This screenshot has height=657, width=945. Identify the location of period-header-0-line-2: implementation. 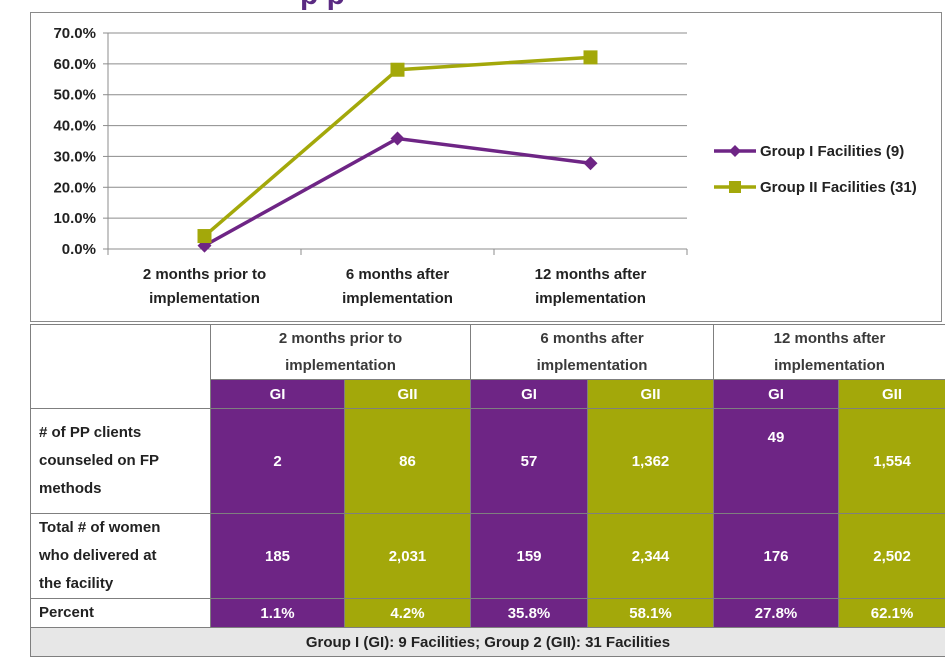
(340, 365).